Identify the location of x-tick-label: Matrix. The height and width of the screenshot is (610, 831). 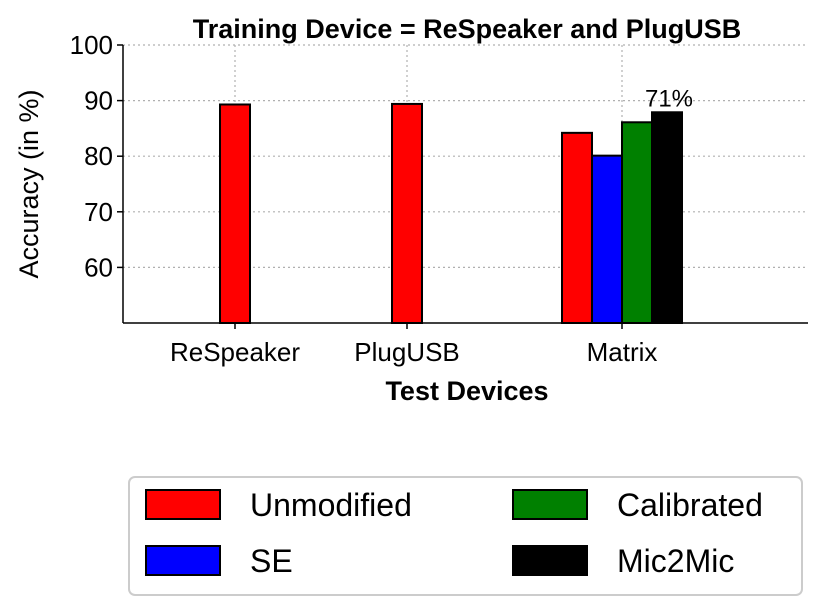
(622, 352).